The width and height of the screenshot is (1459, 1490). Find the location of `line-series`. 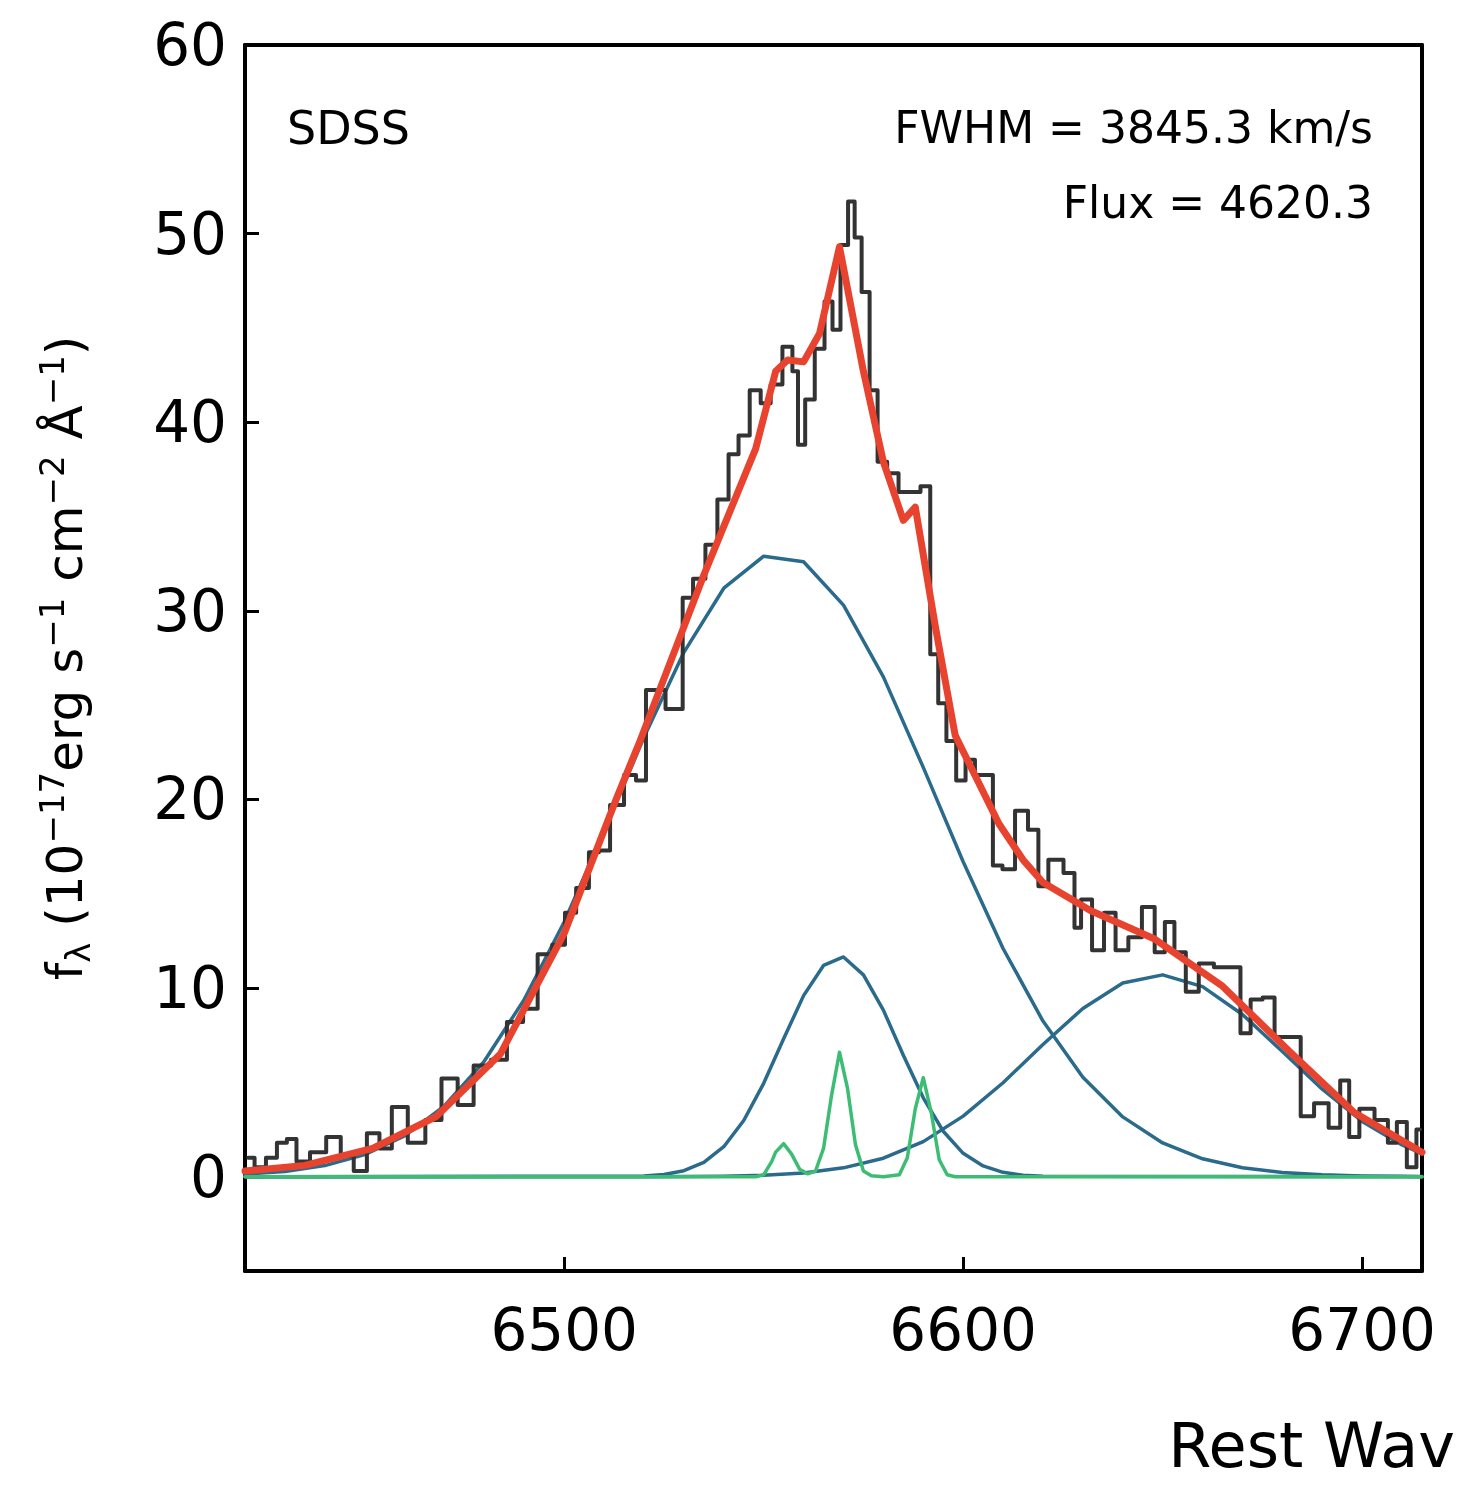

line-series is located at coordinates (833, 1114).